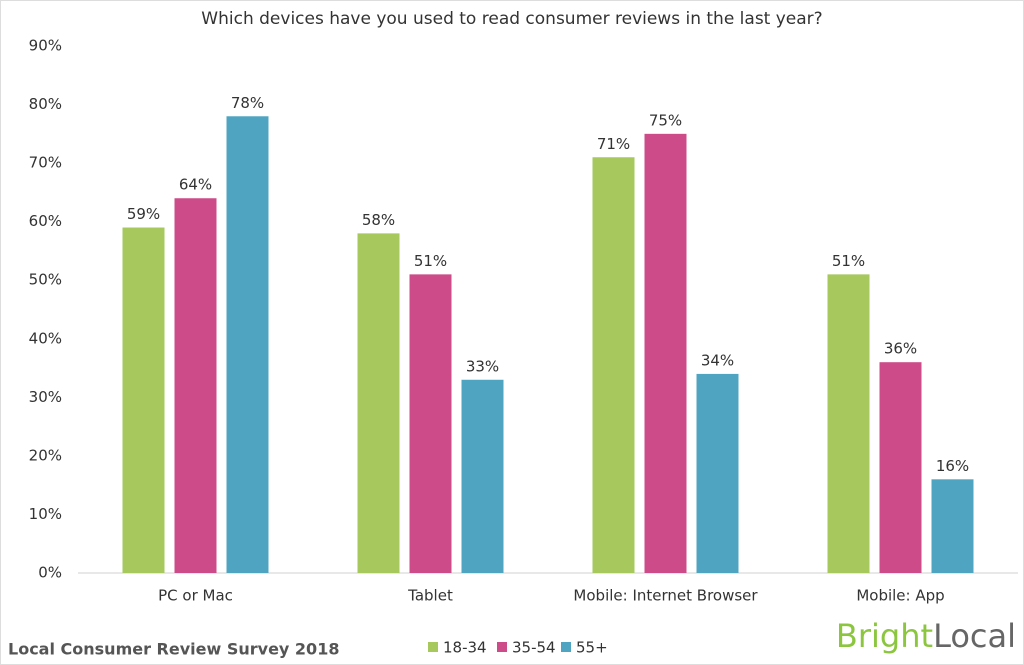 The width and height of the screenshot is (1024, 665). What do you see at coordinates (45, 221) in the screenshot?
I see `y-tick-label: 60%` at bounding box center [45, 221].